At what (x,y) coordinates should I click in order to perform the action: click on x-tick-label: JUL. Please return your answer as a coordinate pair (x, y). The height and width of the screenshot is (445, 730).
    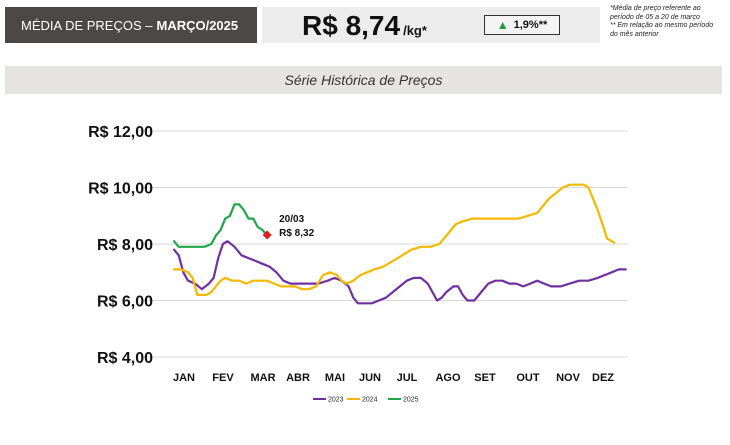
    Looking at the image, I should click on (407, 378).